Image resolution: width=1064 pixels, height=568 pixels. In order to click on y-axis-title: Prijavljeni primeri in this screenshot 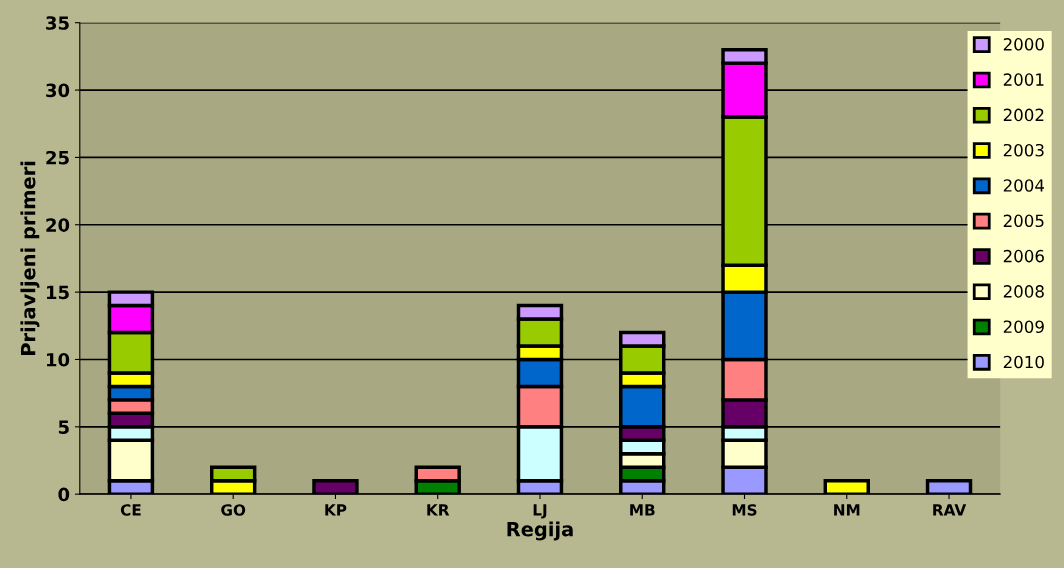, I will do `click(30, 258)`.